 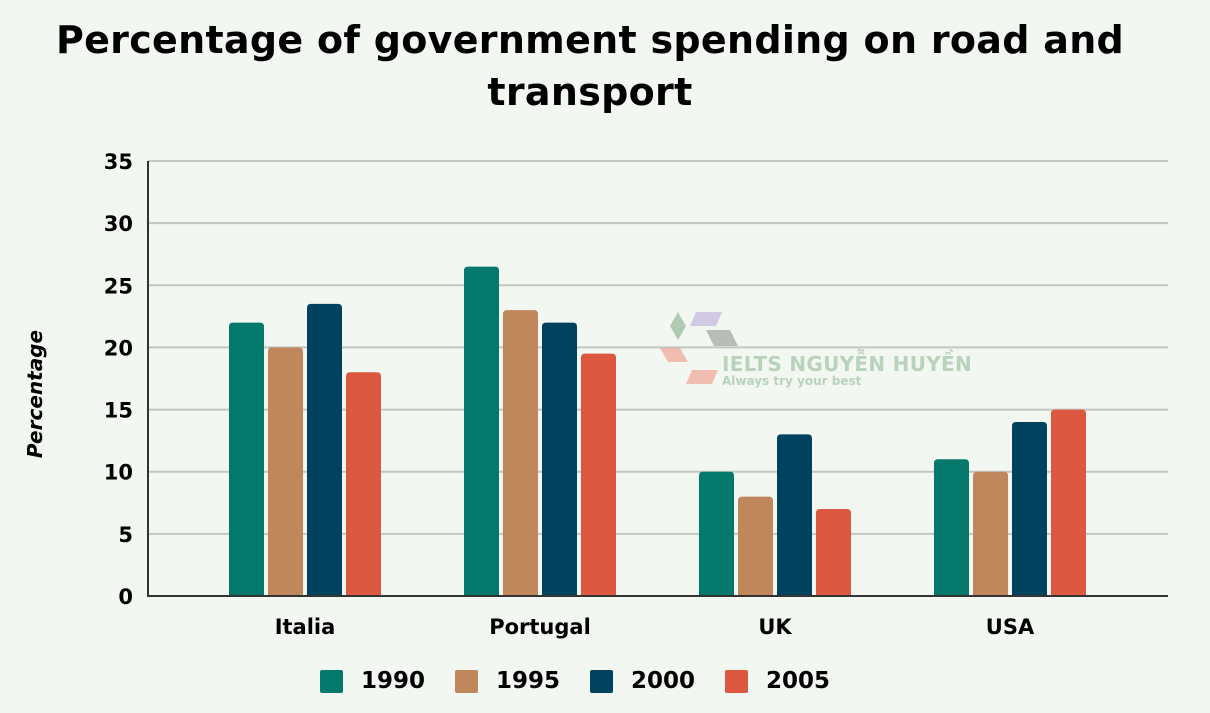 I want to click on bar-uk-2005, so click(x=833, y=552).